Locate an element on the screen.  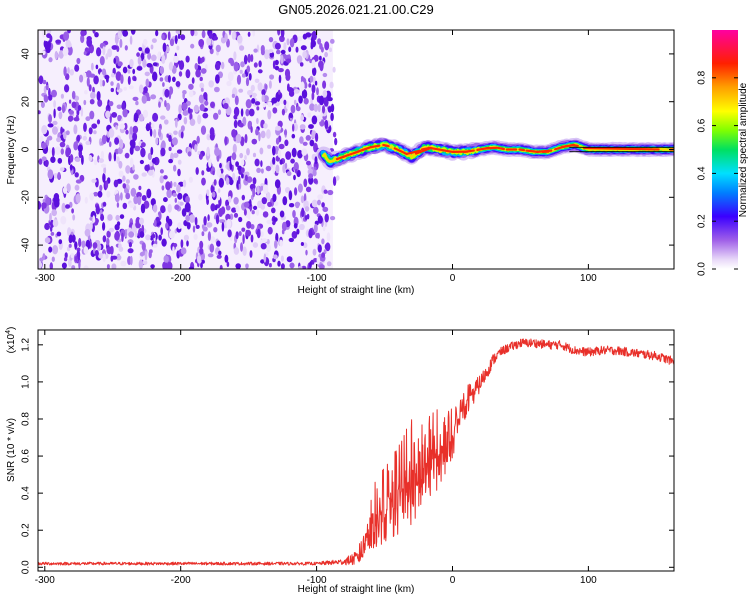
y-tick-label: -20 is located at coordinates (26, 197).